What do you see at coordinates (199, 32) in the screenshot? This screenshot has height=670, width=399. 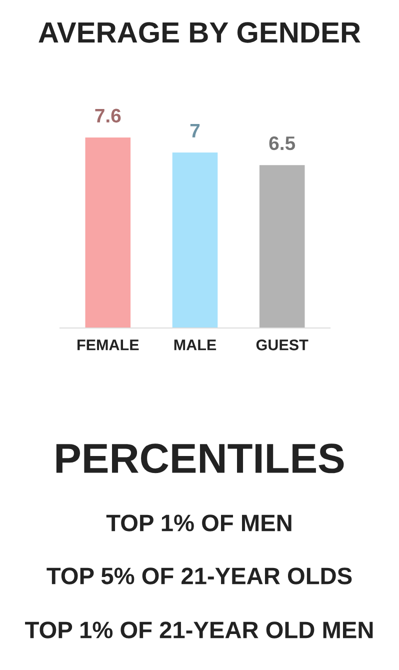 I see `chart-title: AVERAGE BY GENDER` at bounding box center [199, 32].